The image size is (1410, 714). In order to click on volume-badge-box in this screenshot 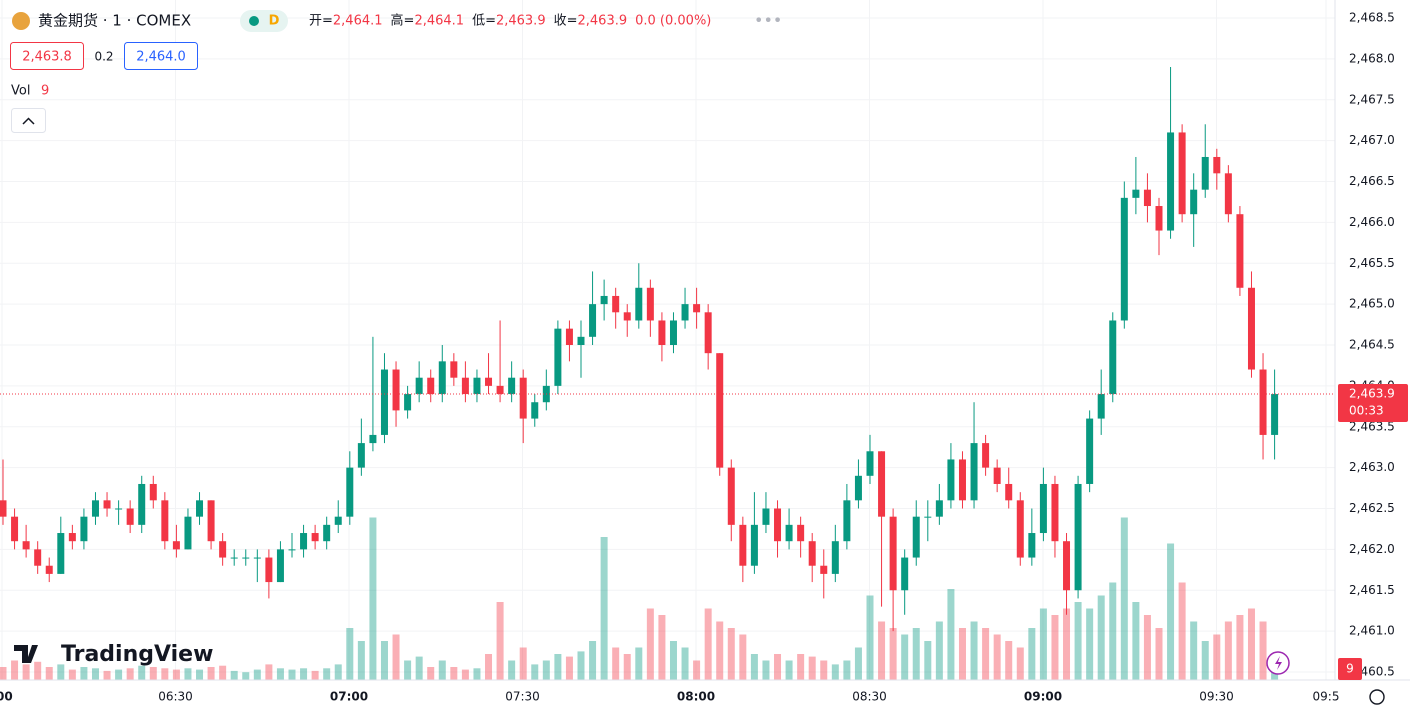, I will do `click(1350, 669)`.